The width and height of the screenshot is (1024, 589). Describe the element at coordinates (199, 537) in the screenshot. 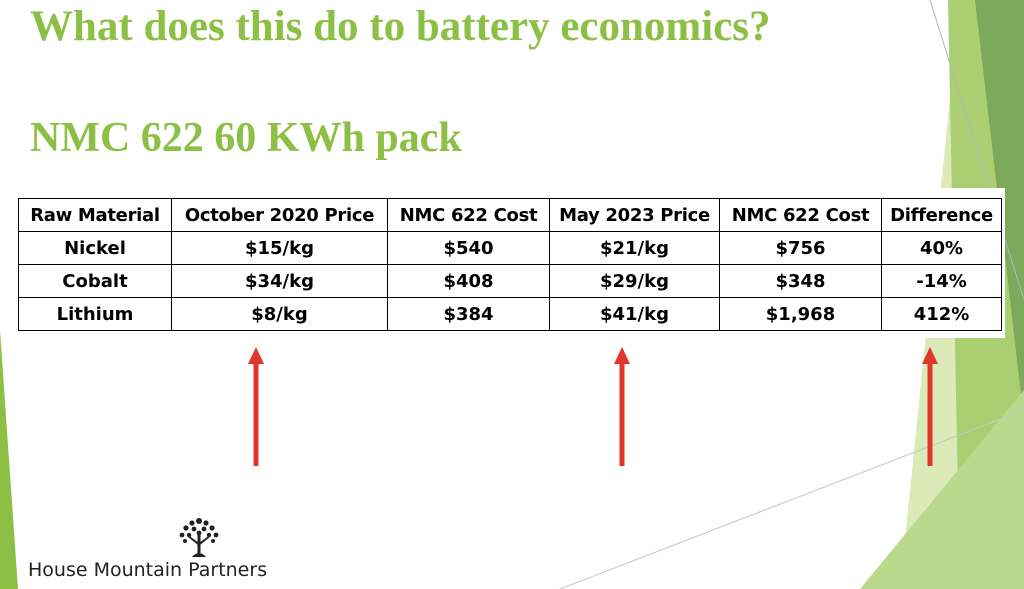

I see `tree-icon` at that location.